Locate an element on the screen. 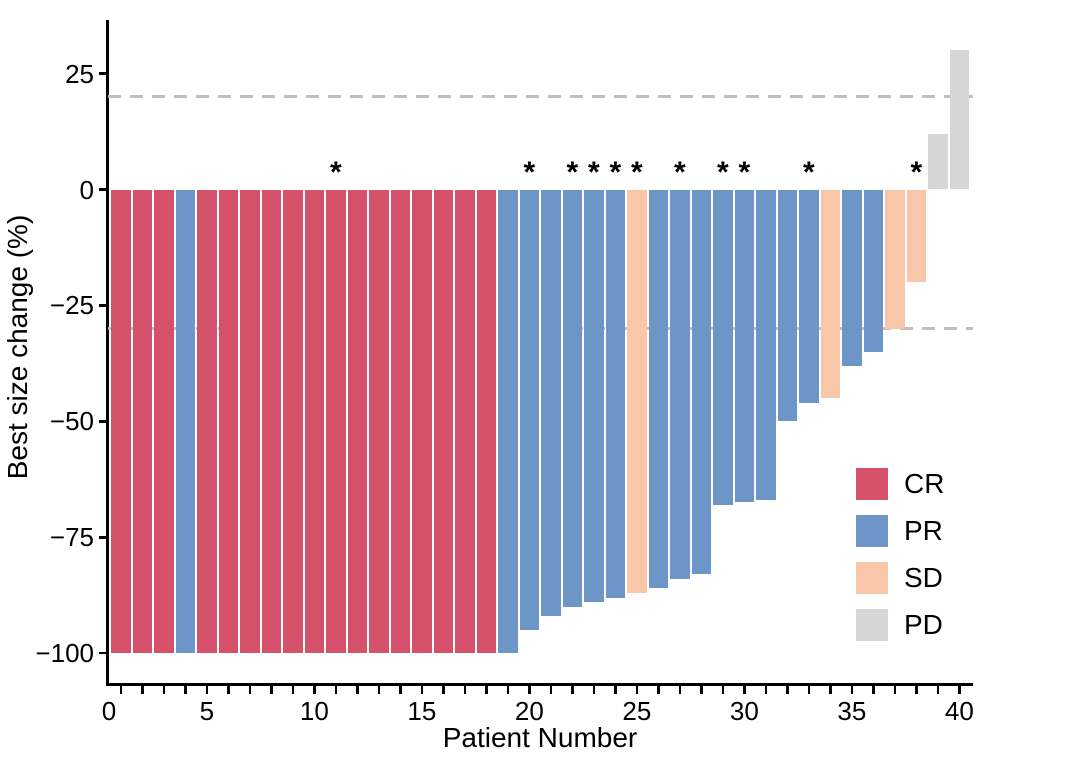  y-axis-line is located at coordinates (107, 353).